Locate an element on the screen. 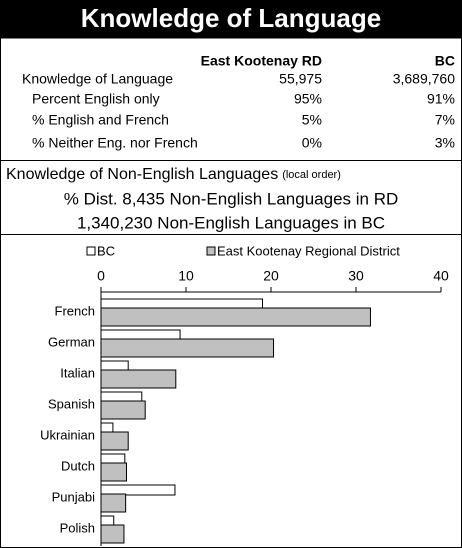 The height and width of the screenshot is (548, 462). y-tick-label: Polish is located at coordinates (77, 527).